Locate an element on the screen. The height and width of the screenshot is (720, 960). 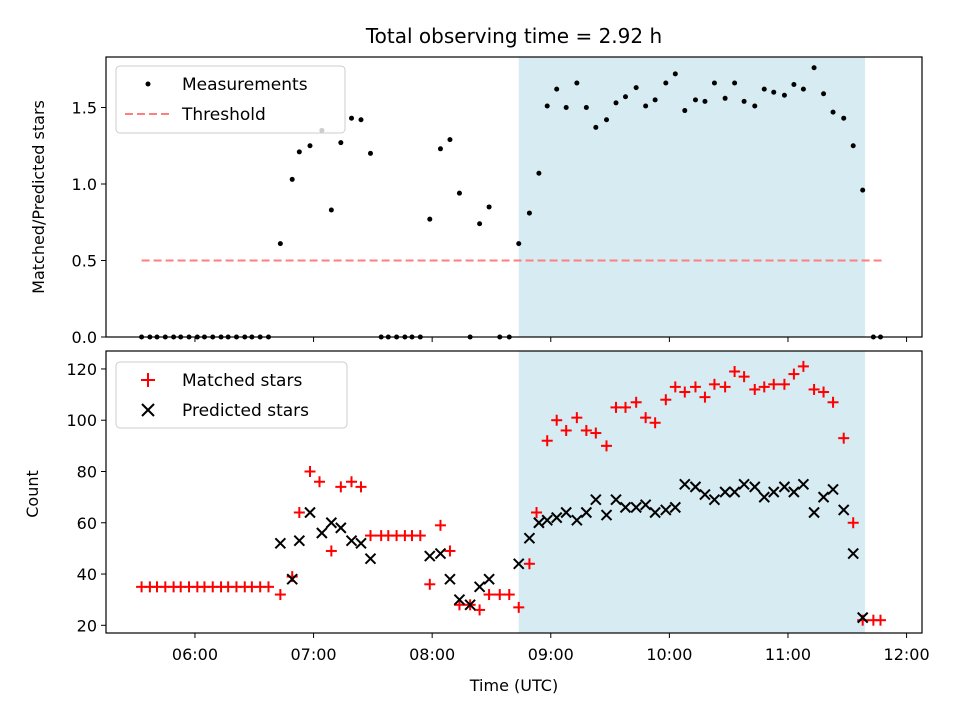
y-tick-label: 20 is located at coordinates (87, 625).